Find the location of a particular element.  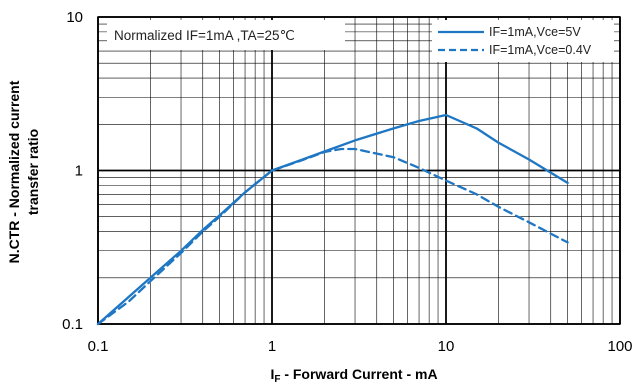

y-tick-label: 0.1 is located at coordinates (72, 324).